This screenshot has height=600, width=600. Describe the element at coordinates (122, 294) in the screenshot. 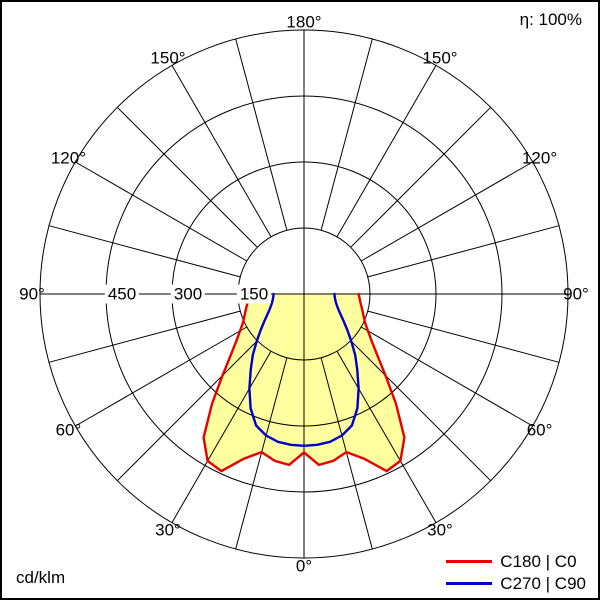

I see `radial-tick-label-450: 450` at that location.